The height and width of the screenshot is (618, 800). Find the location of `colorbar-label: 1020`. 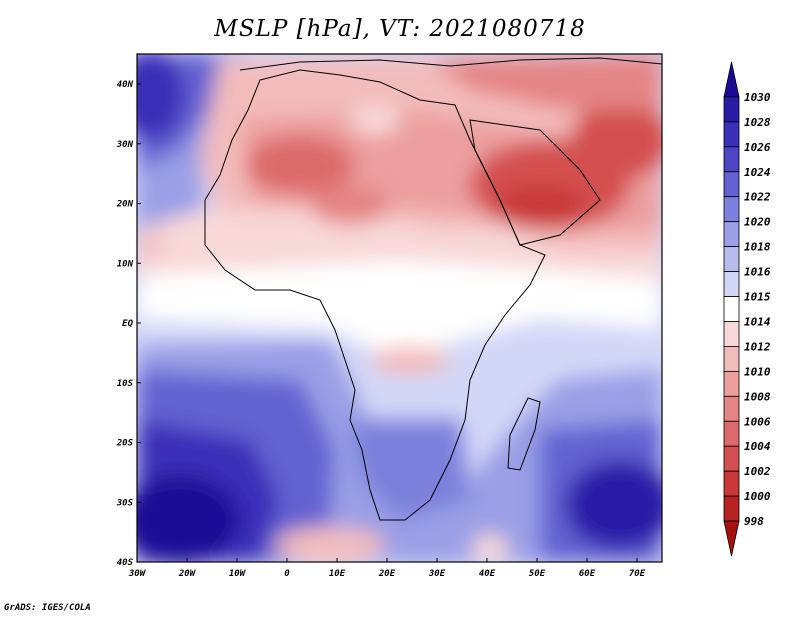

colorbar-label: 1020 is located at coordinates (757, 222).